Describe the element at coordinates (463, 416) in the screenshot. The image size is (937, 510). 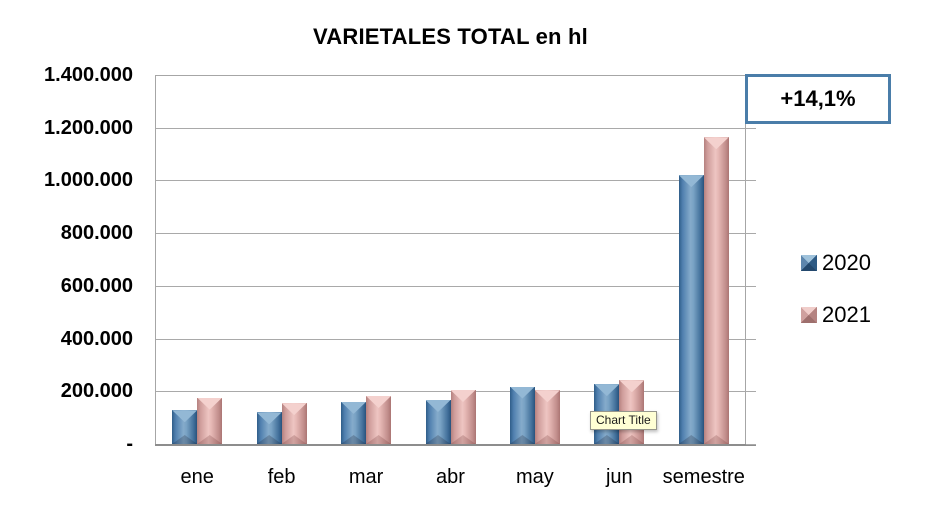
I see `bar-2021-abr` at that location.